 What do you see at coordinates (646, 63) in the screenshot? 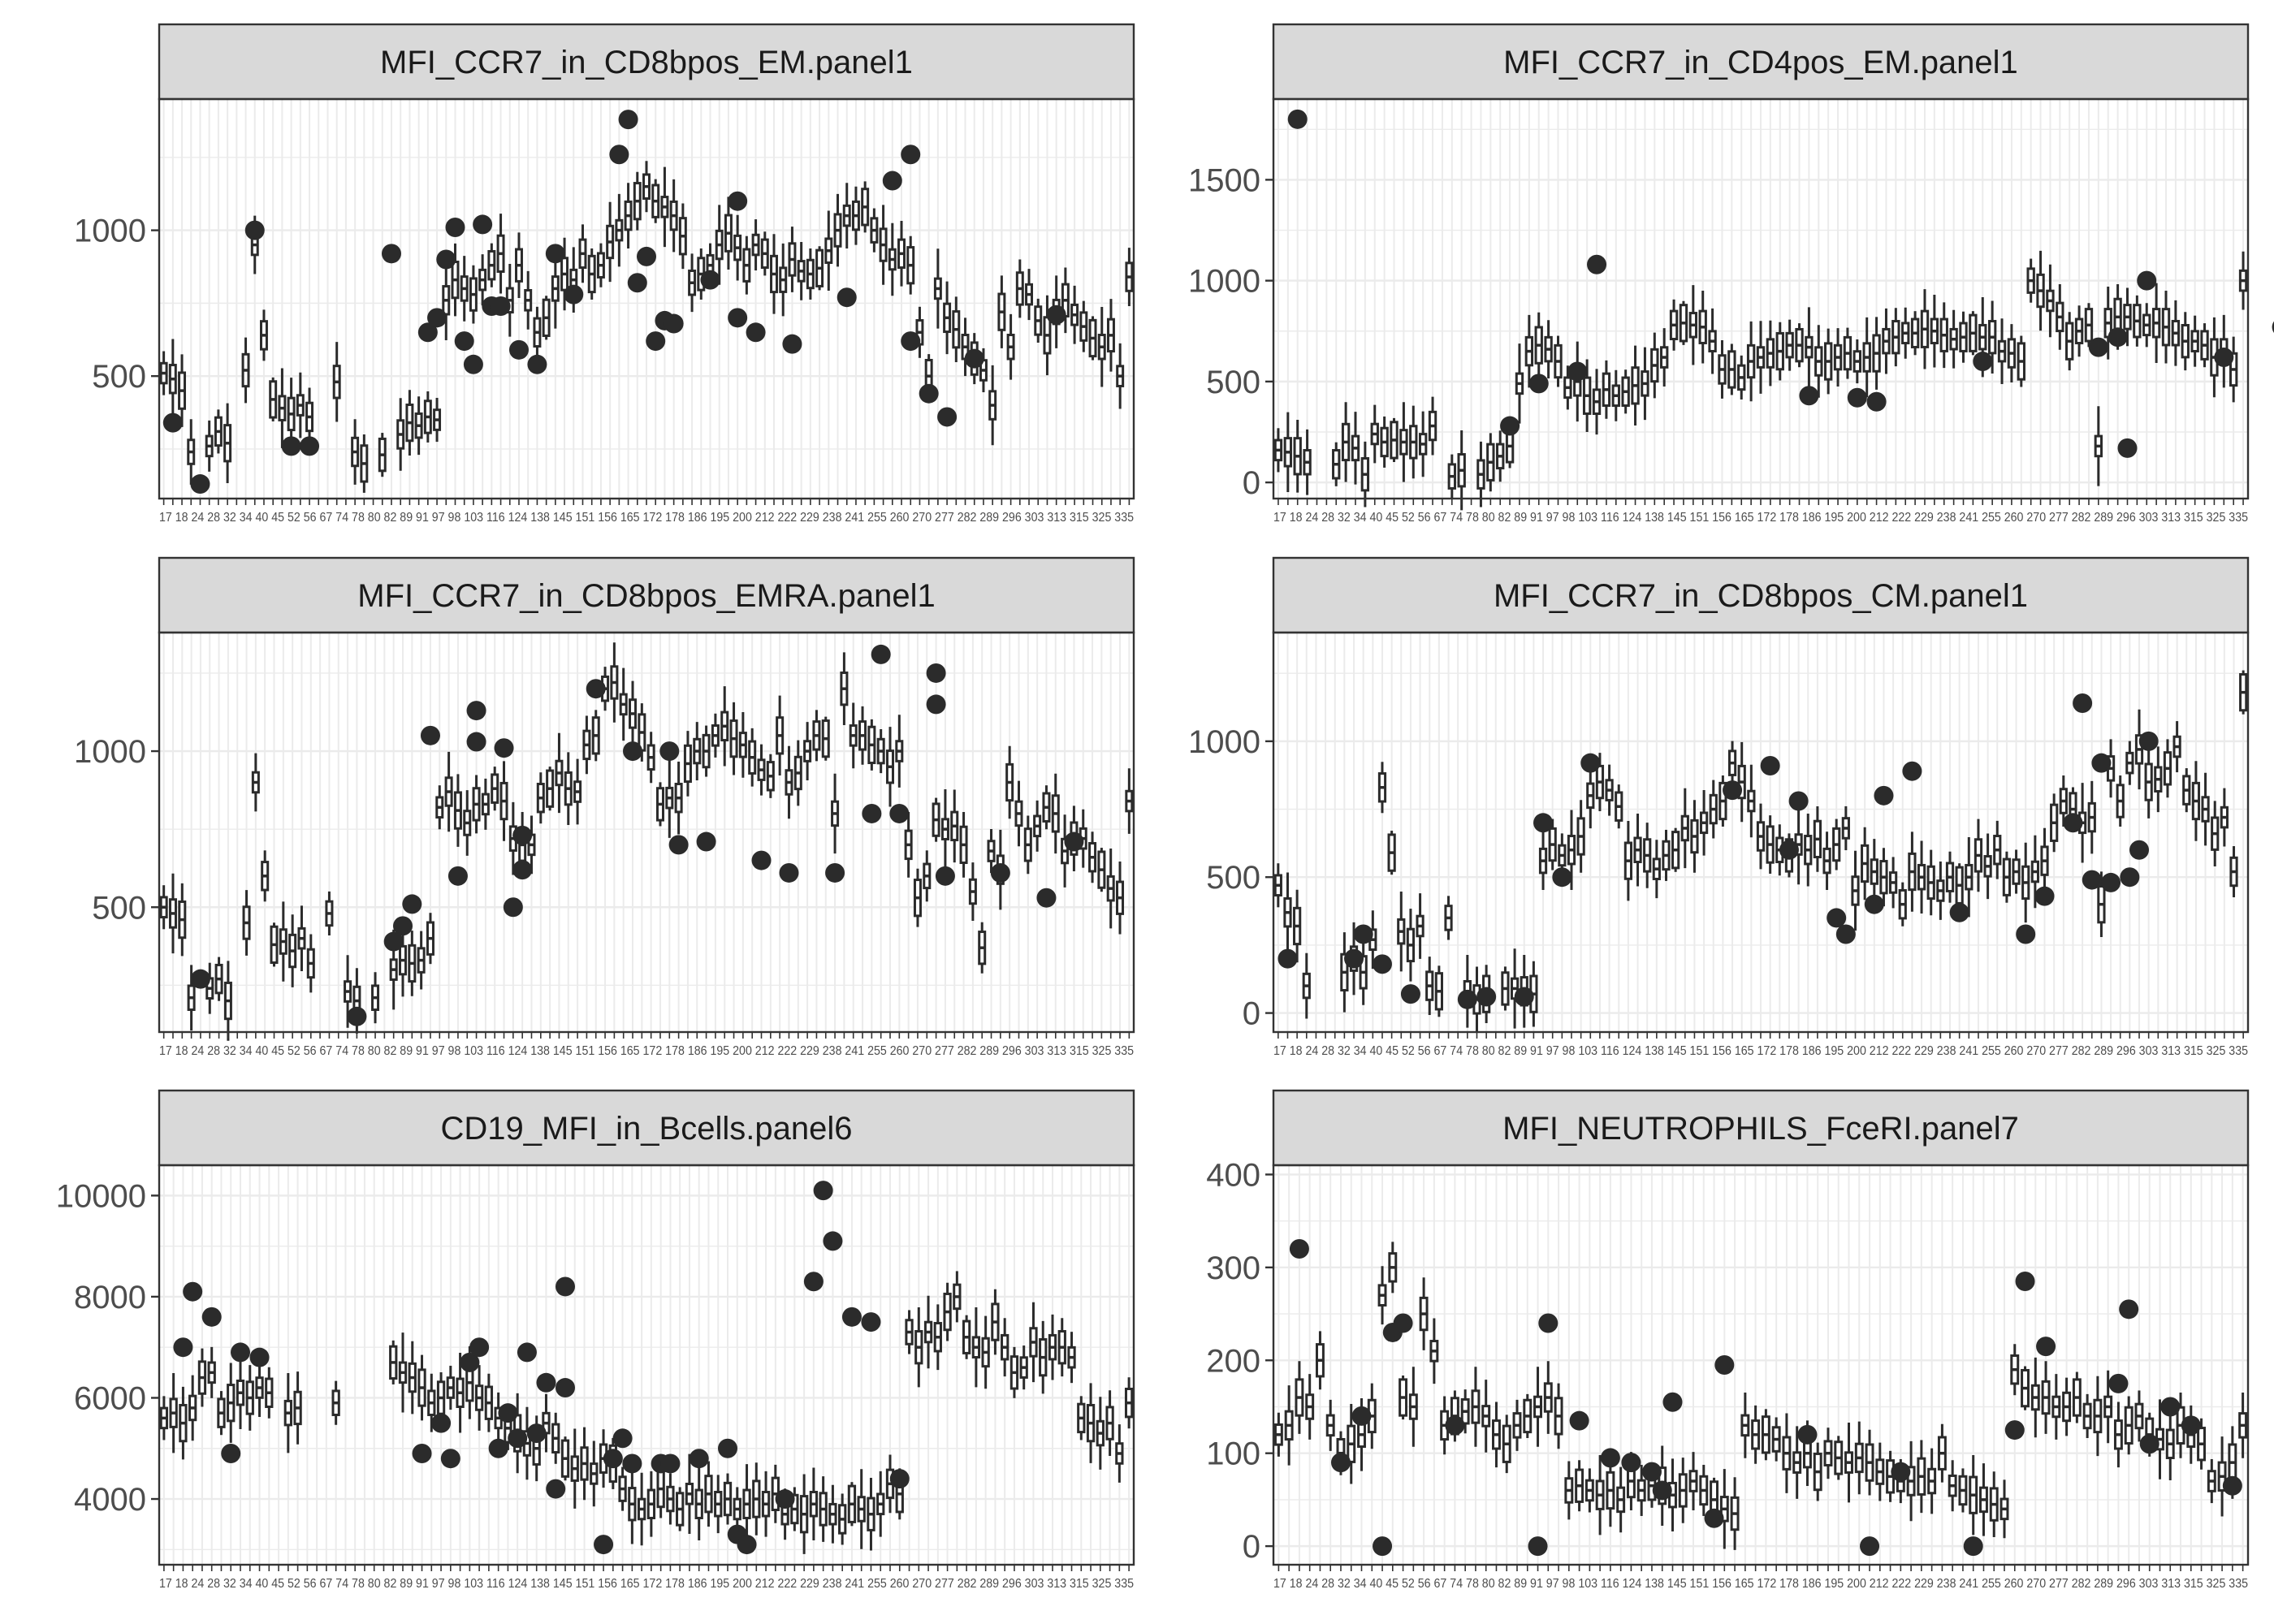
I see `facet-title: MFI_CCR7_in_CD8bpos_EM.panel1` at bounding box center [646, 63].